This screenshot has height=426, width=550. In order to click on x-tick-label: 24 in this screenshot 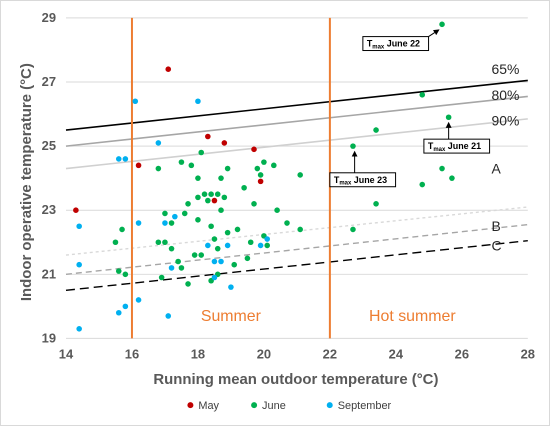, I will do `click(396, 353)`.